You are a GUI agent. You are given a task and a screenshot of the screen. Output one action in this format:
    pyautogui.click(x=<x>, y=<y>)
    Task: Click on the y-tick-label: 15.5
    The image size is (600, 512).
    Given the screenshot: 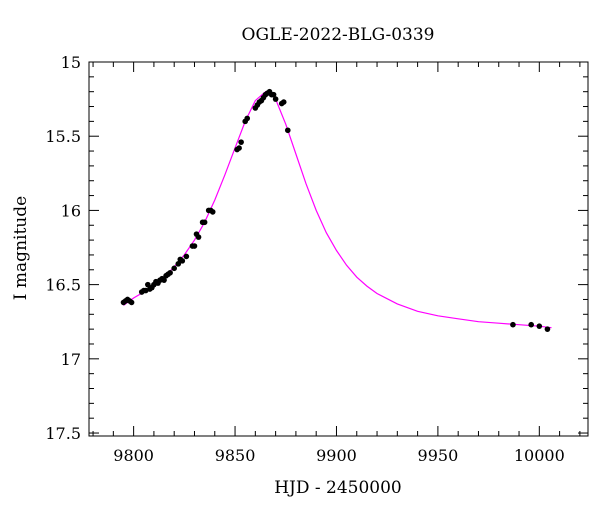 What is the action you would take?
    pyautogui.click(x=63, y=136)
    